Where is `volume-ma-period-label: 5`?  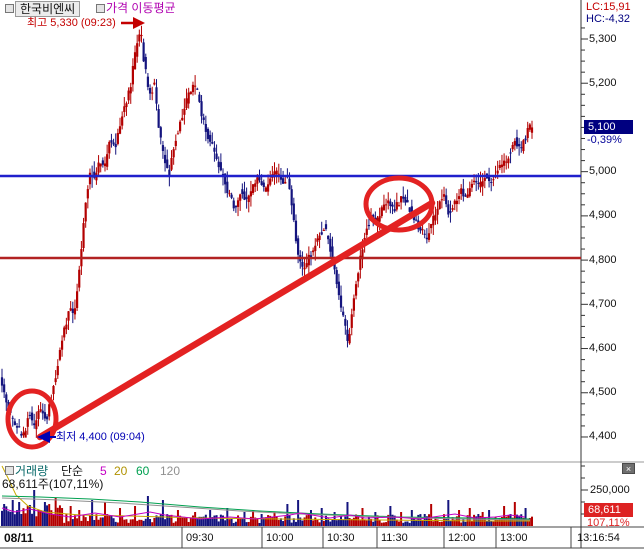 volume-ma-period-label: 5 is located at coordinates (103, 471).